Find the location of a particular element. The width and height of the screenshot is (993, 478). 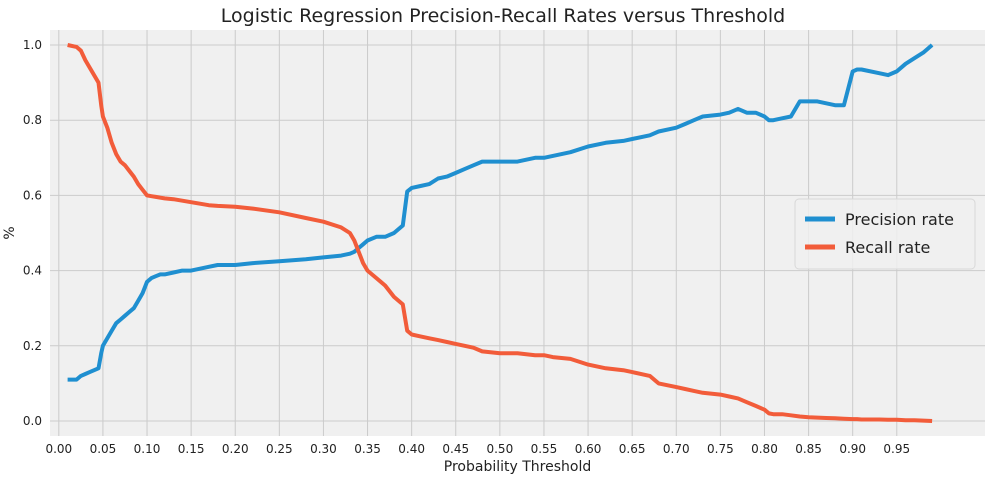

x-tick-label: 0.90 is located at coordinates (852, 449).